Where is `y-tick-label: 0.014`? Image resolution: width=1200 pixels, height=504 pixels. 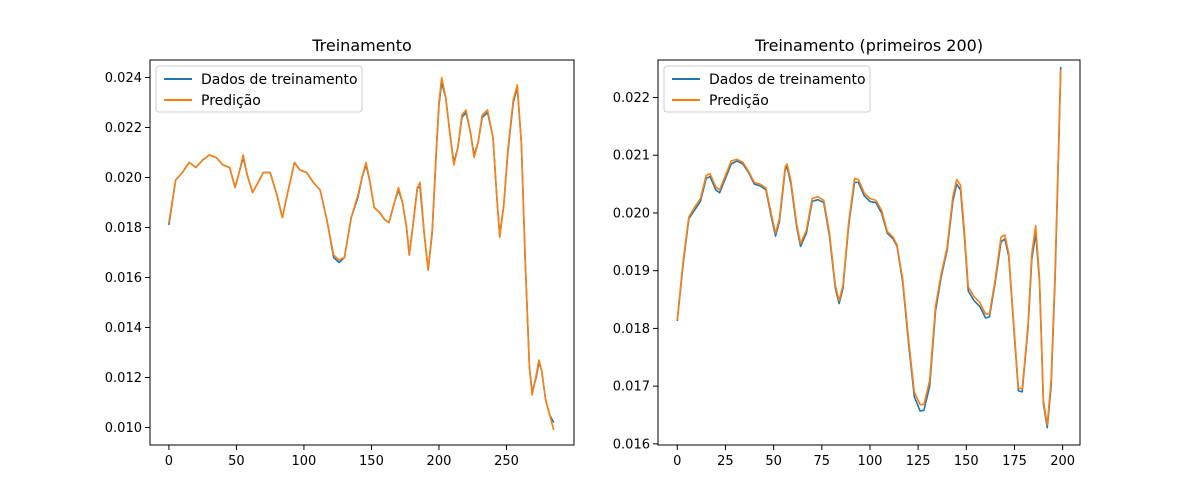 y-tick-label: 0.014 is located at coordinates (123, 328).